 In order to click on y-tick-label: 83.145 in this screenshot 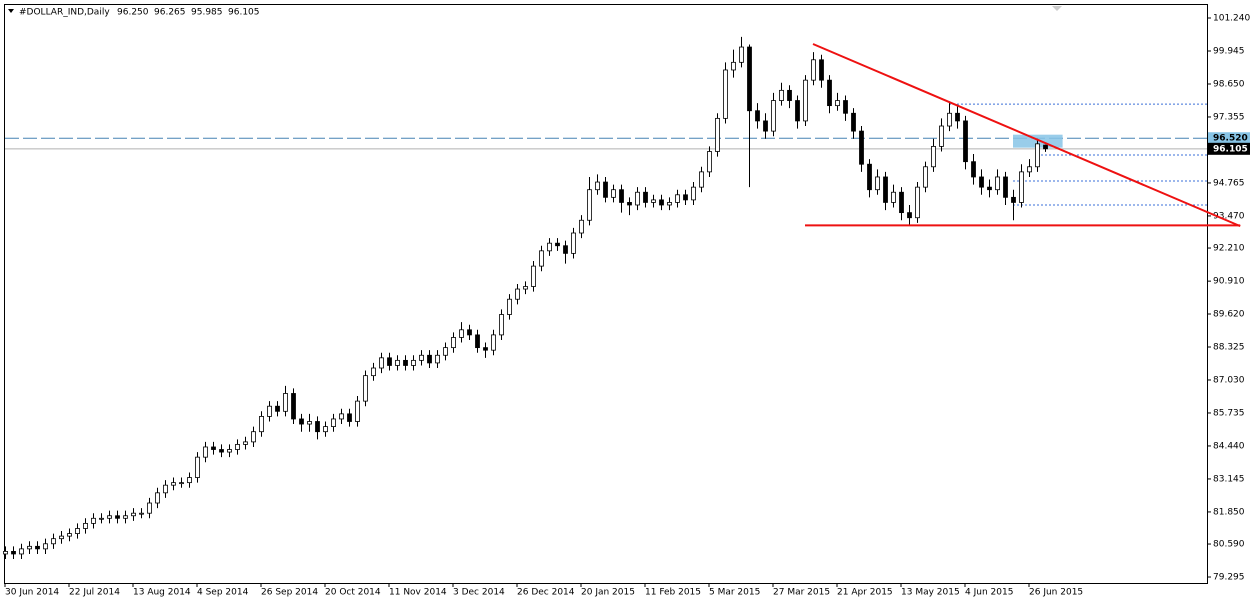, I will do `click(1229, 479)`.